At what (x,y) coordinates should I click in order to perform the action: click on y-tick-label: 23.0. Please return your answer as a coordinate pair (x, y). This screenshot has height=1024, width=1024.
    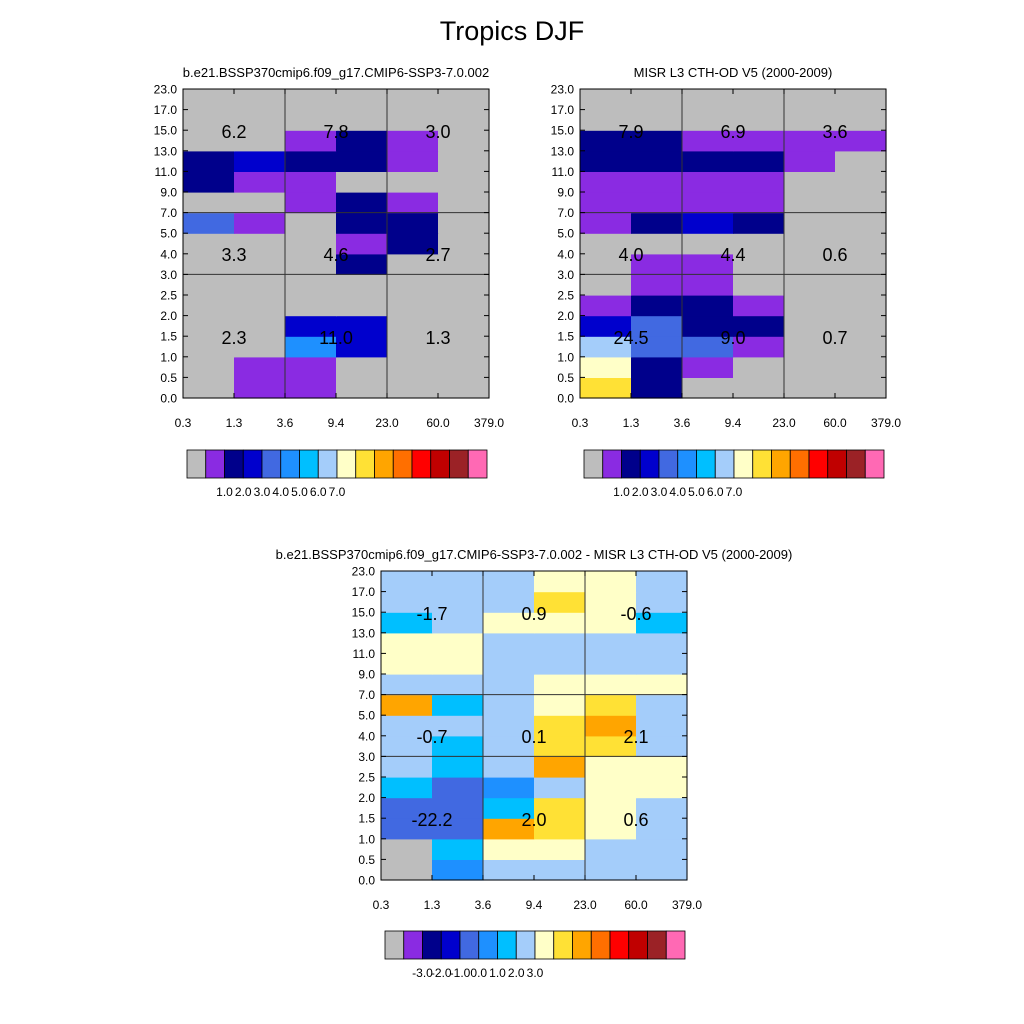
    Looking at the image, I should click on (364, 572).